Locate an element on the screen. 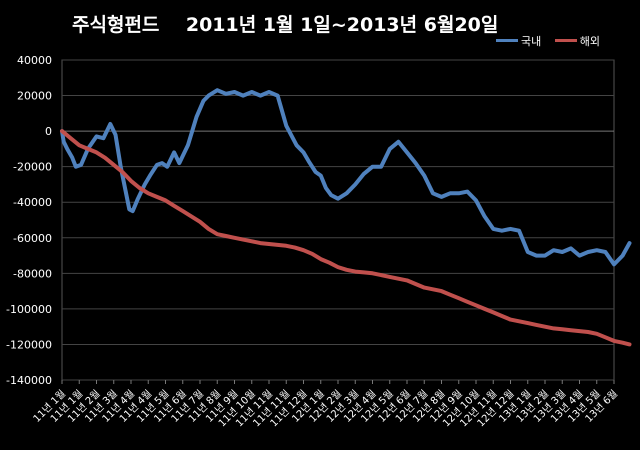 The height and width of the screenshot is (450, 640). legend-item-overseas: 해외 is located at coordinates (577, 41).